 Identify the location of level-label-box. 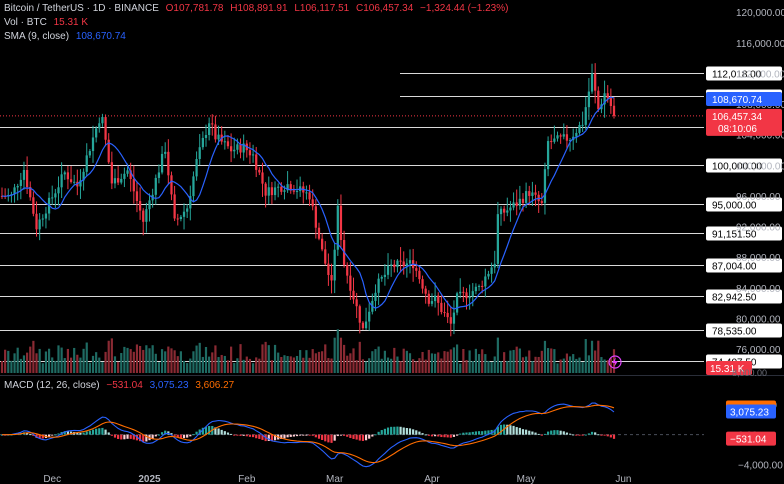
(744, 265).